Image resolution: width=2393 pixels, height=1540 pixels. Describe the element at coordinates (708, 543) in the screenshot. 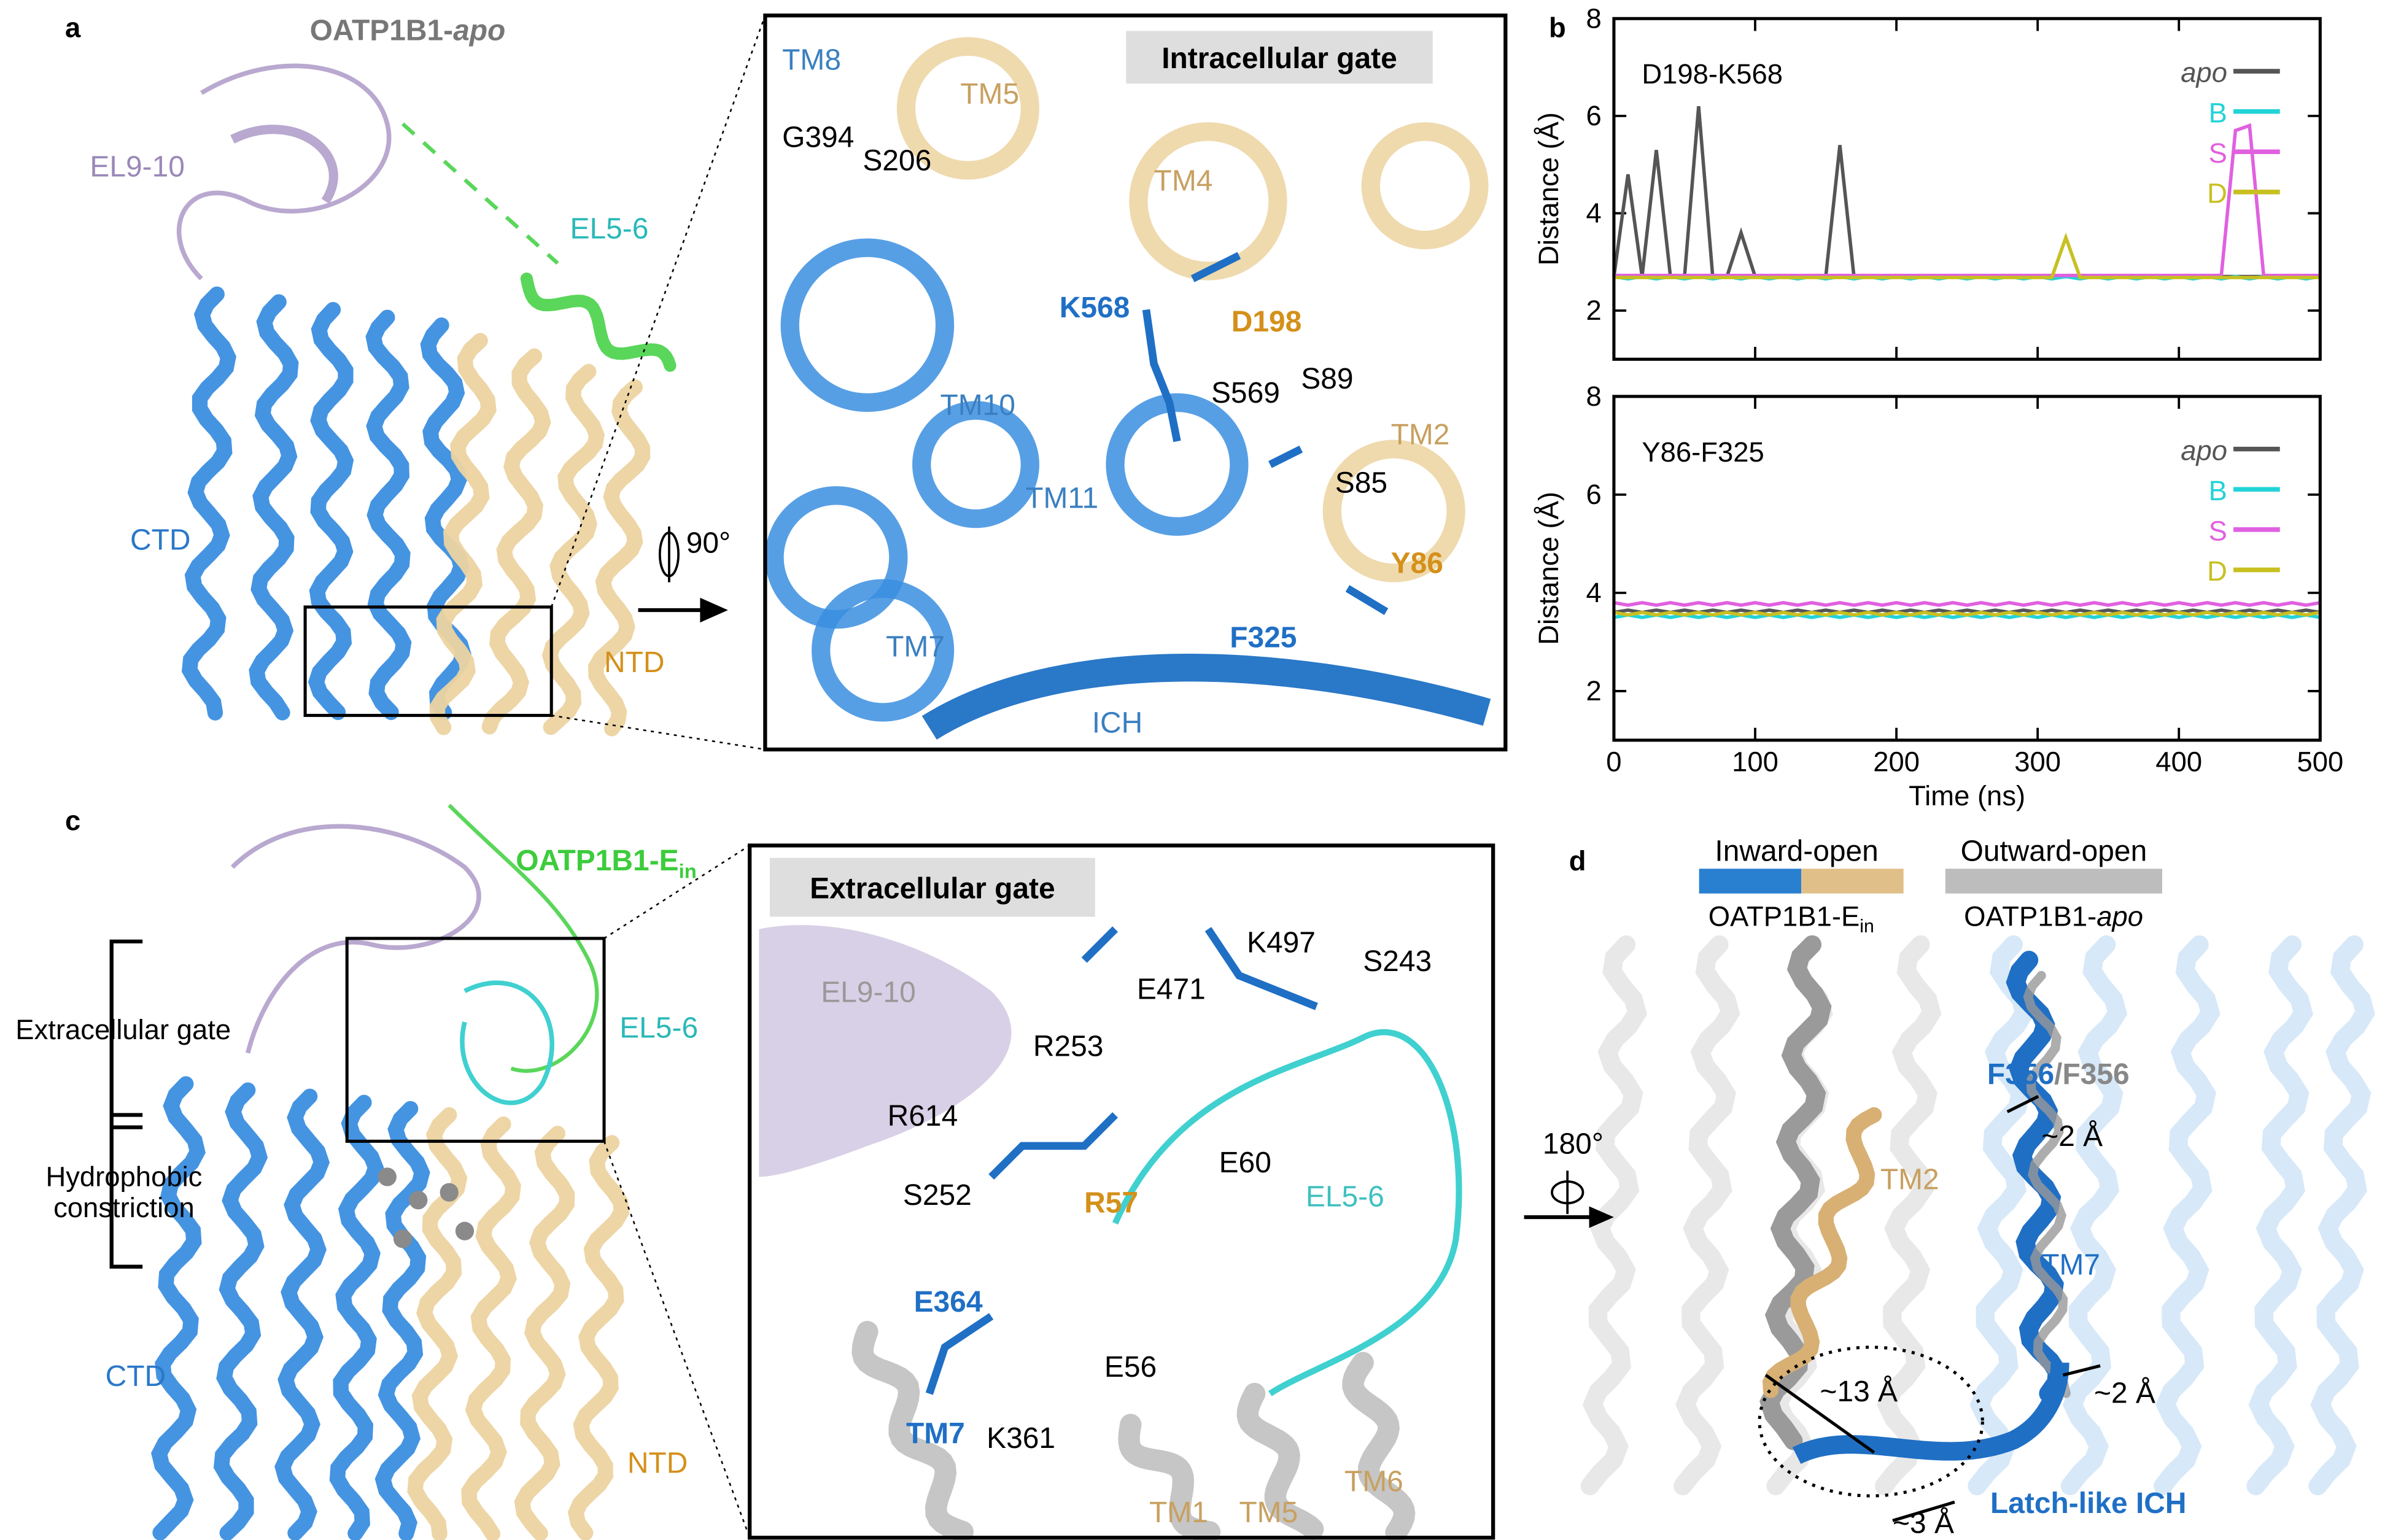

I see `rotation-label: 90°` at that location.